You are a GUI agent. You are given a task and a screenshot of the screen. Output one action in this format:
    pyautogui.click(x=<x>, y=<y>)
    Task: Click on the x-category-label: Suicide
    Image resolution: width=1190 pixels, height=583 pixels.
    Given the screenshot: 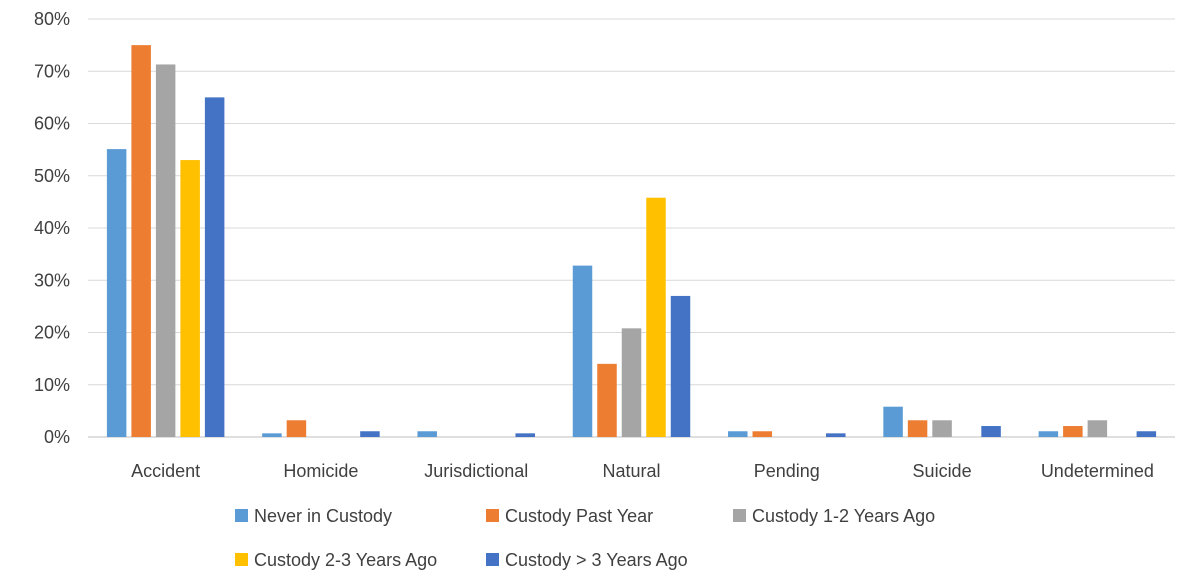 What is the action you would take?
    pyautogui.click(x=942, y=471)
    